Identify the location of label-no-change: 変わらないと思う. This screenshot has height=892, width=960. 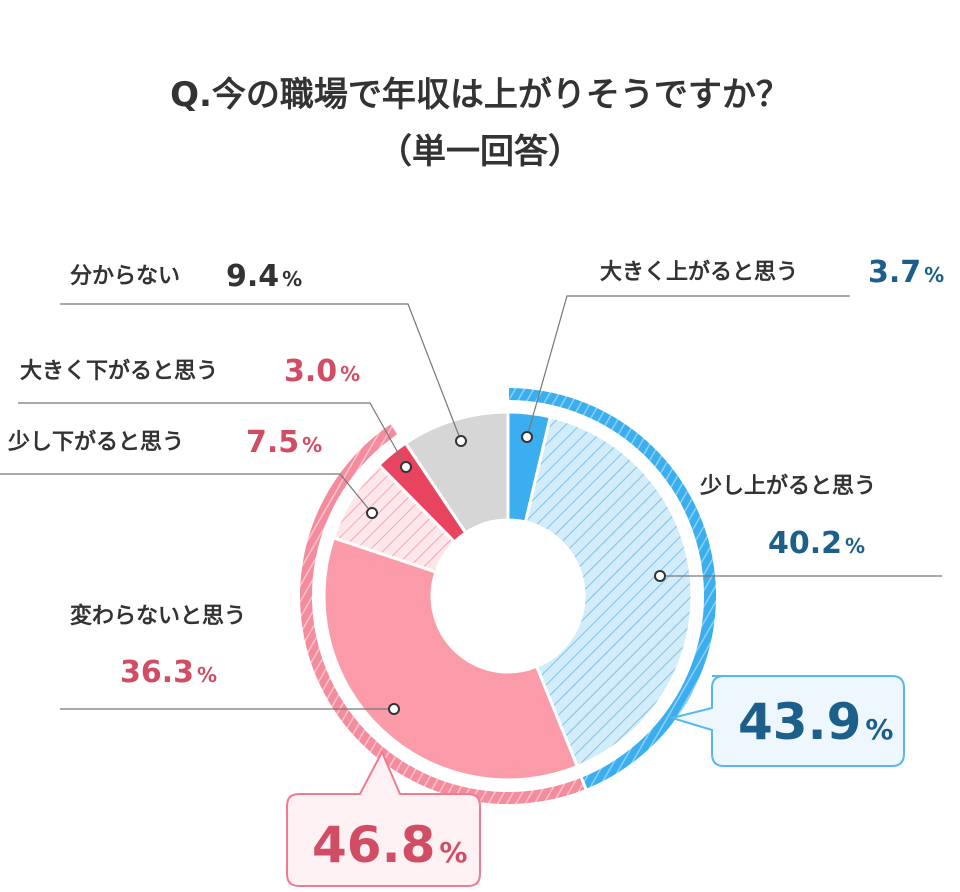
(158, 616).